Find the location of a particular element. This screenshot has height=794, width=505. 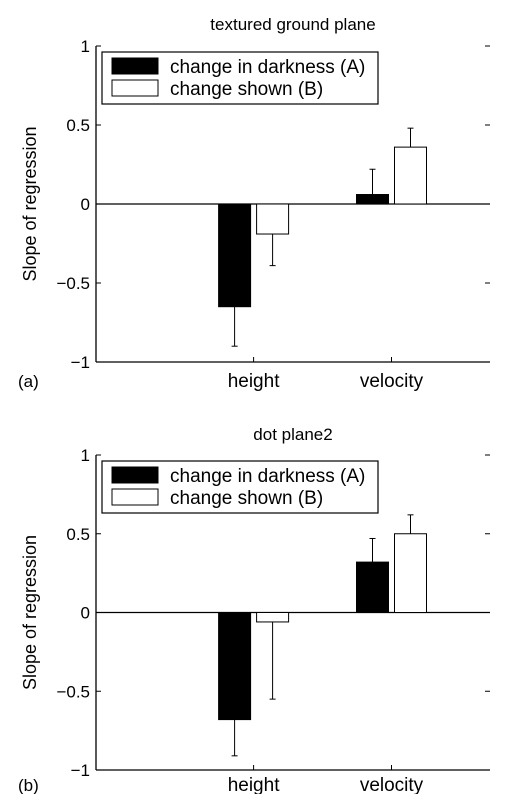

chart-title: textured ground plane is located at coordinates (292, 24).